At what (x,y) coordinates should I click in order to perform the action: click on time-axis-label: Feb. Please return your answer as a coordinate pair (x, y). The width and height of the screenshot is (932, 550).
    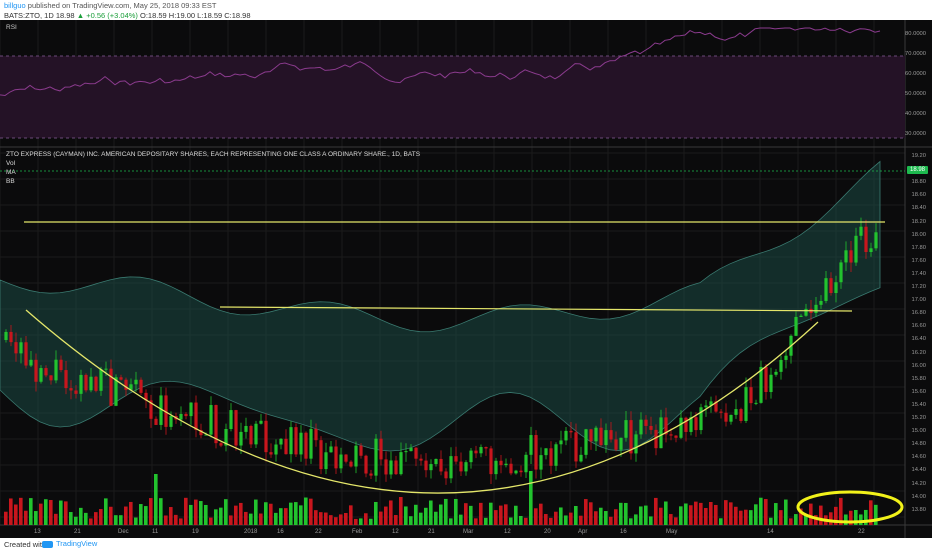
    Looking at the image, I should click on (357, 532).